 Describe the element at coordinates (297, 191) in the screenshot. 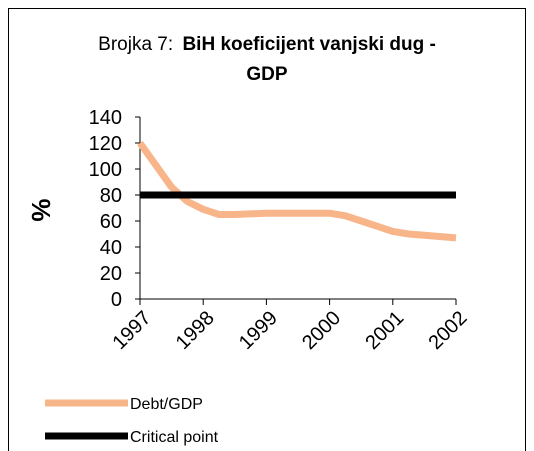

I see `series-line` at that location.